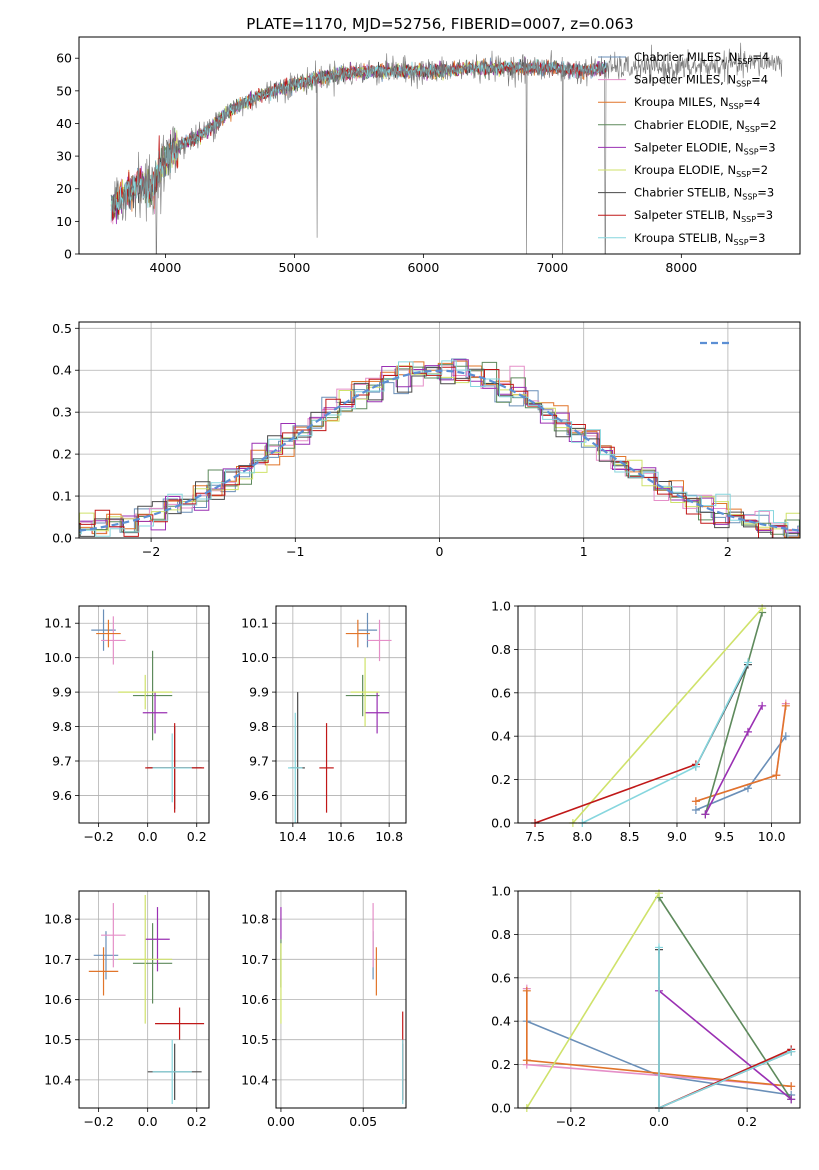 The width and height of the screenshot is (819, 1170). Describe the element at coordinates (295, 551) in the screenshot. I see `x-tick-label: −1` at that location.